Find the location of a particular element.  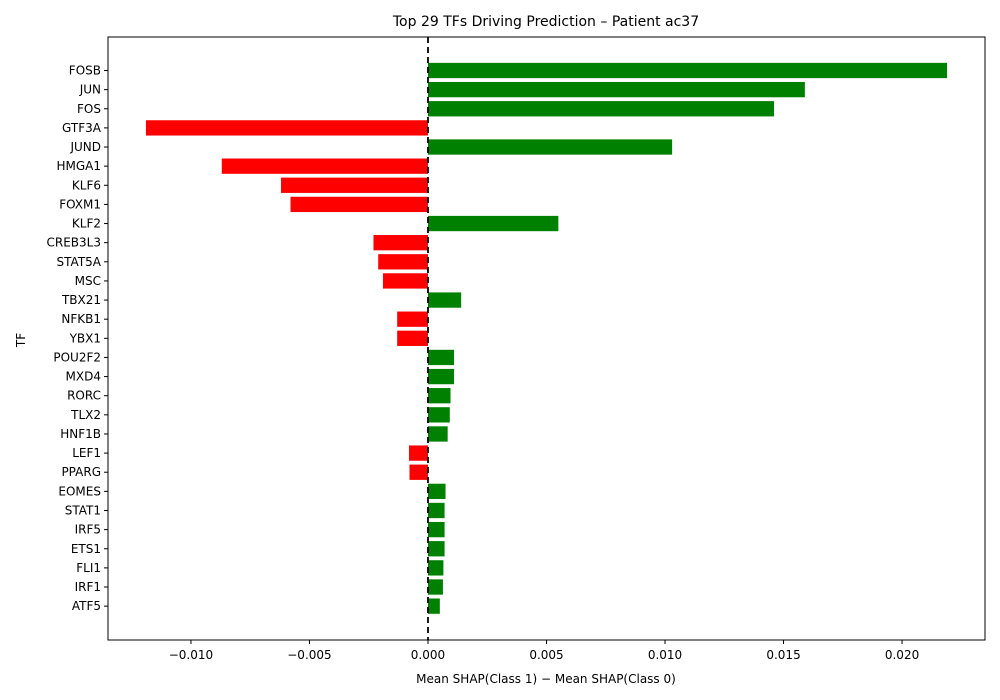

y-tick-label: RORC is located at coordinates (84, 396).